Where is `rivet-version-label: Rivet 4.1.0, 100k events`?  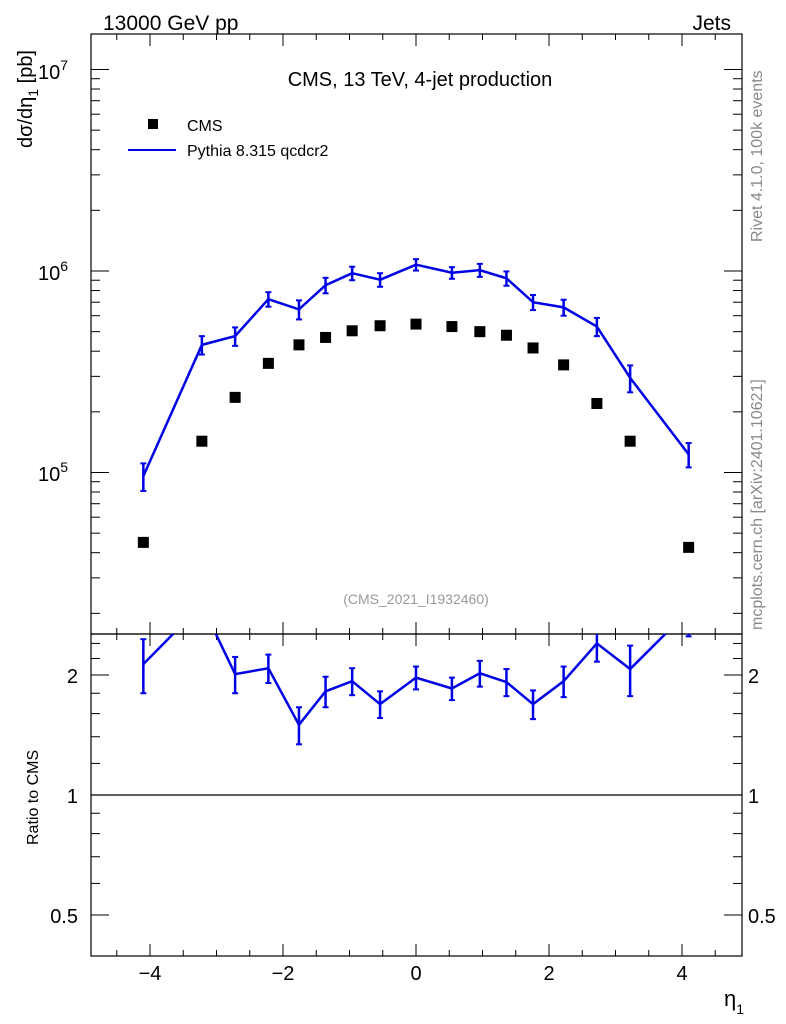
rivet-version-label: Rivet 4.1.0, 100k events is located at coordinates (757, 156).